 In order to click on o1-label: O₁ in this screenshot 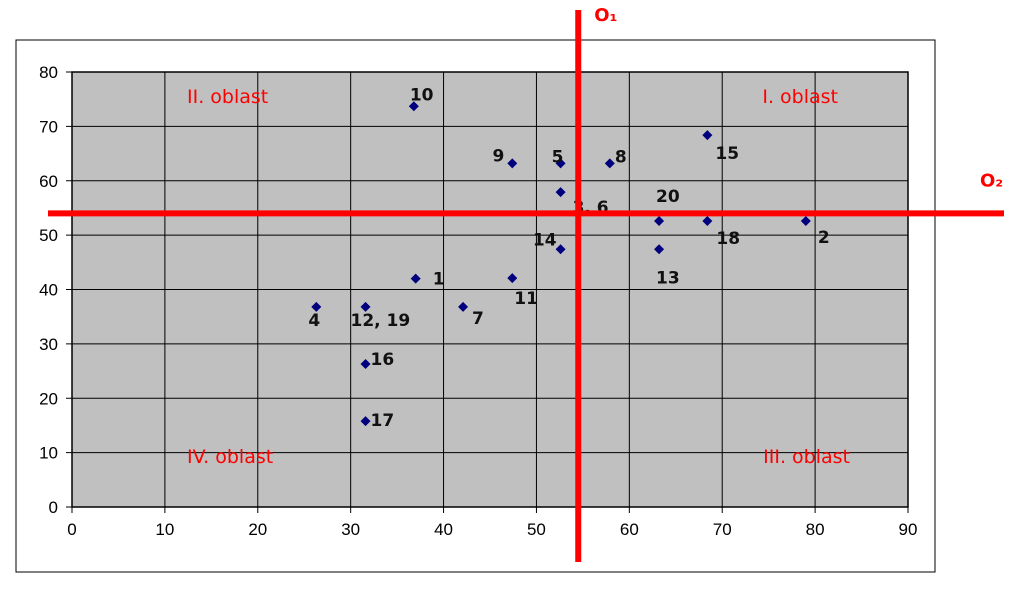, I will do `click(605, 15)`.